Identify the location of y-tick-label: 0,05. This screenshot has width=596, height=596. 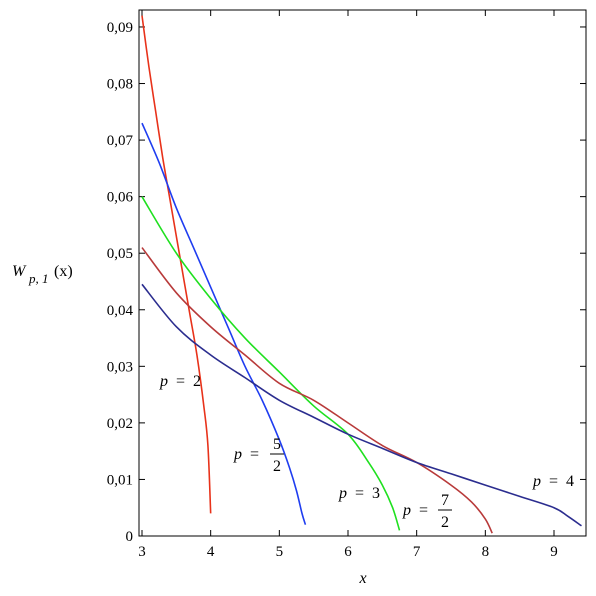
(120, 254).